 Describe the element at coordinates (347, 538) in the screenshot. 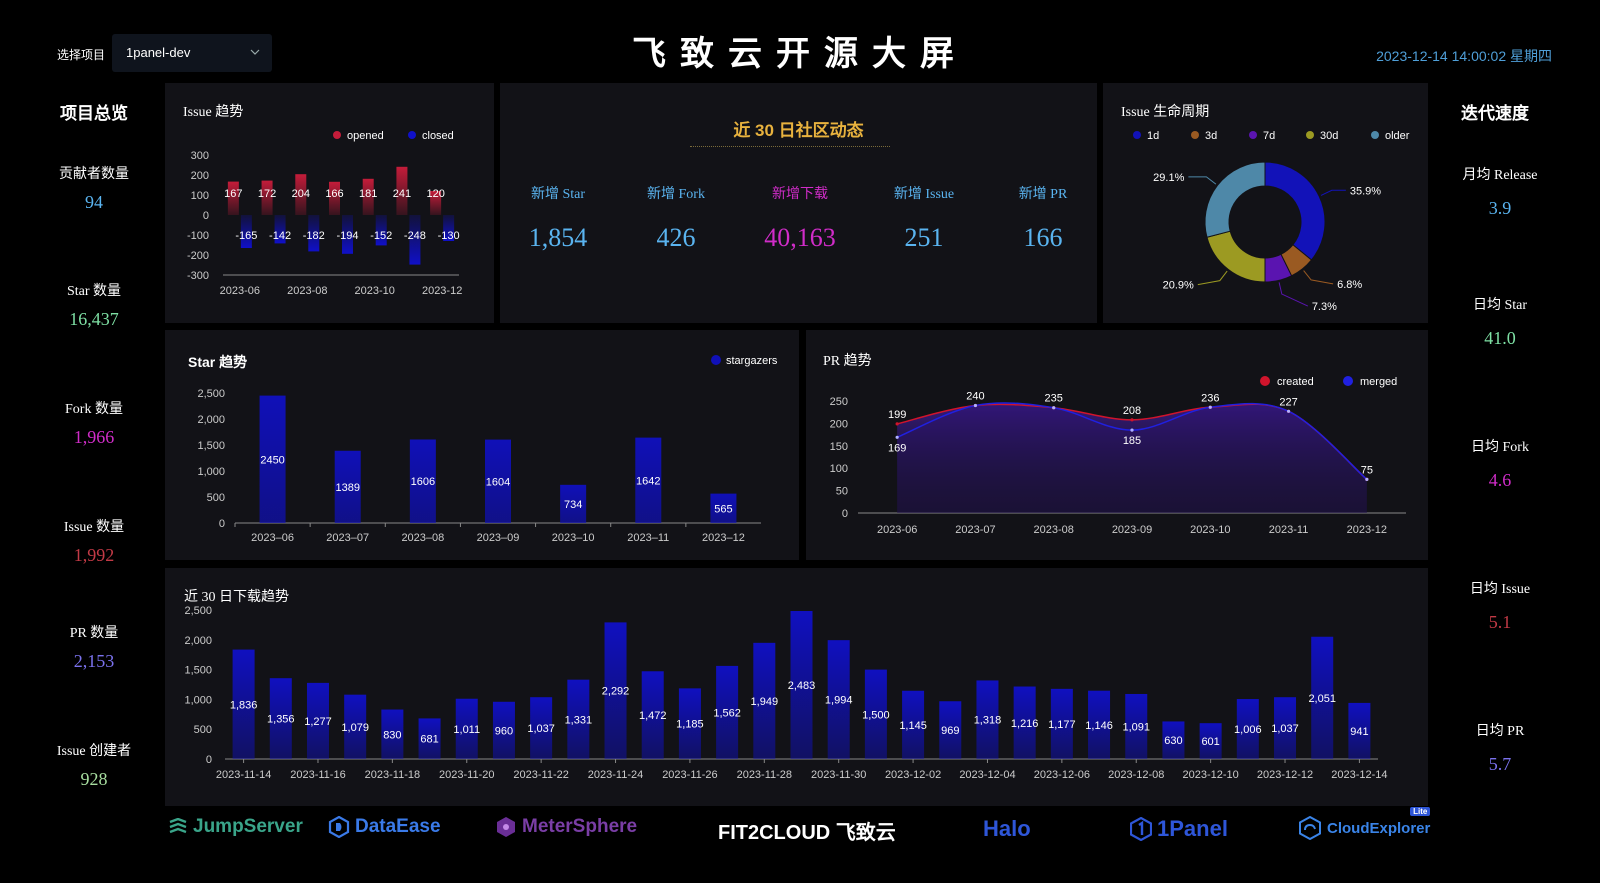

I see `star-trend-x-tick: 2023–07` at that location.